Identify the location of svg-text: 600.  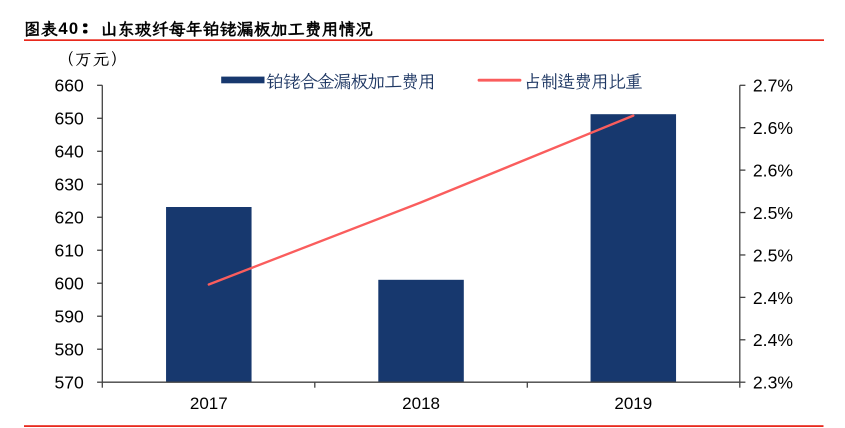
(69, 284).